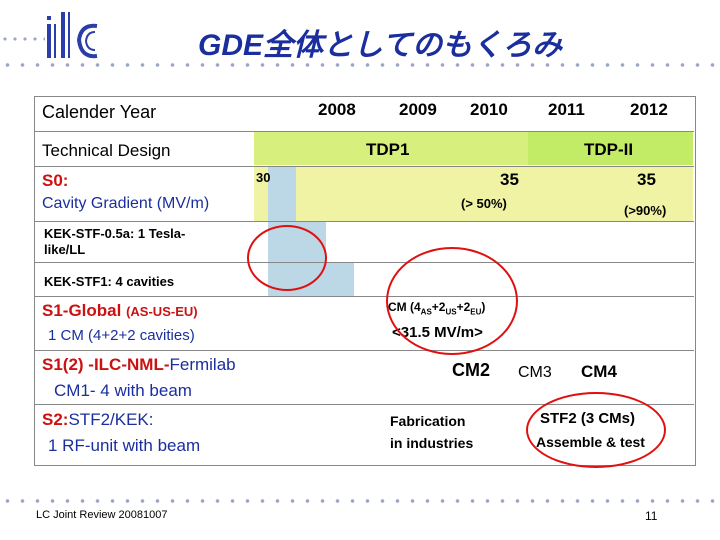 This screenshot has width=720, height=540. I want to click on tdp2-label: TDP-II, so click(609, 149).